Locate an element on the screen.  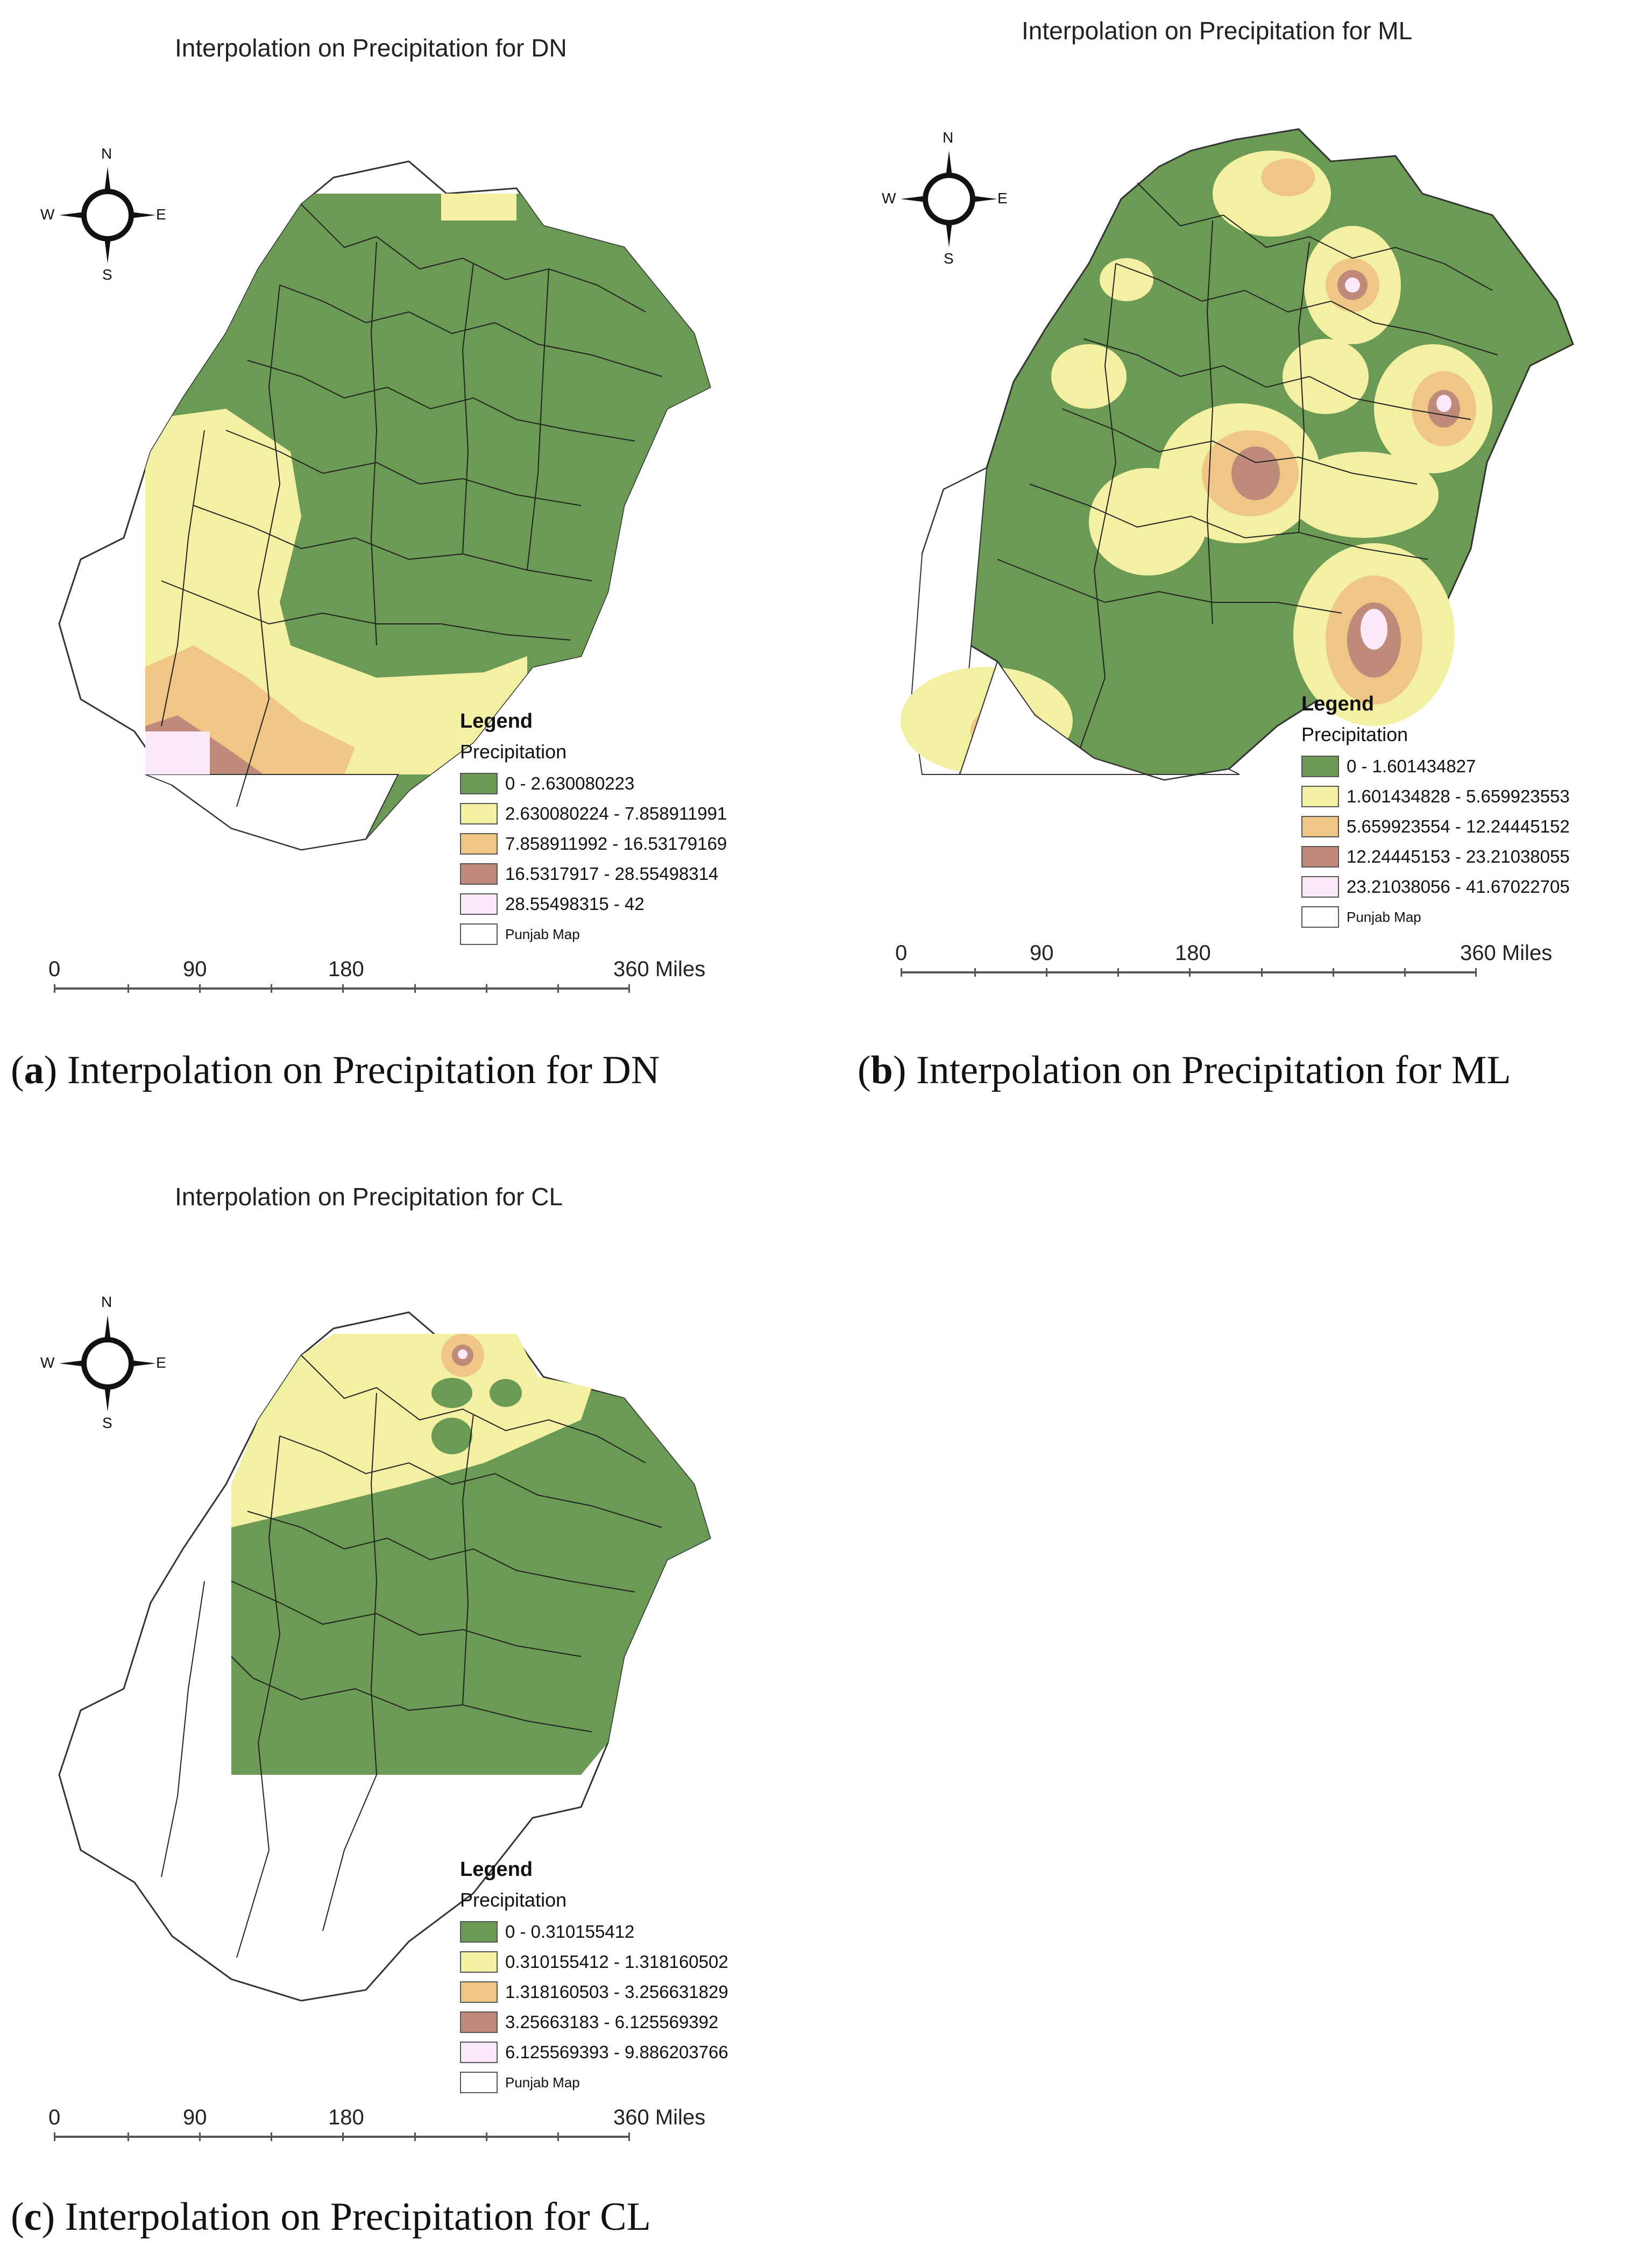
legend-item: 23.21038056 - 41.67022705 is located at coordinates (1435, 887).